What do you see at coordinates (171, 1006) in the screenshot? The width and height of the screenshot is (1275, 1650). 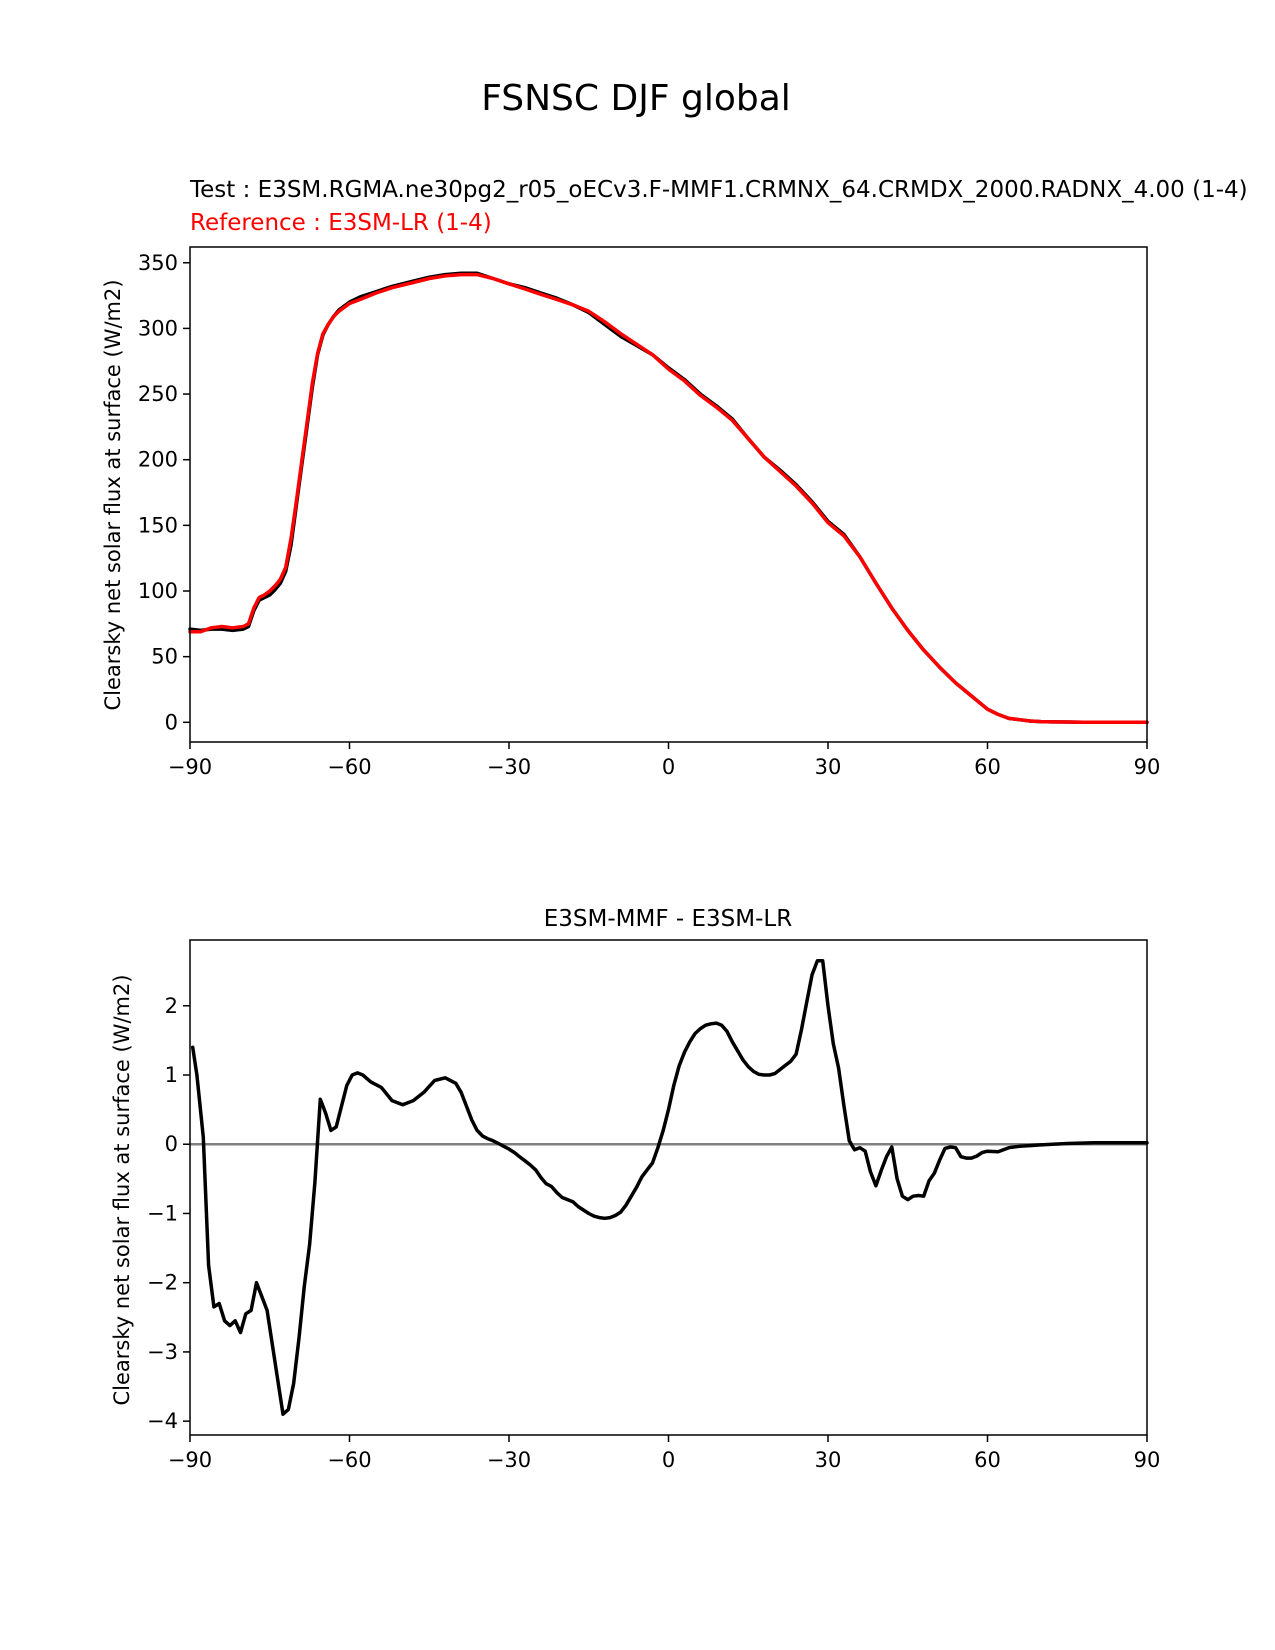 I see `y-tick-label: 2` at bounding box center [171, 1006].